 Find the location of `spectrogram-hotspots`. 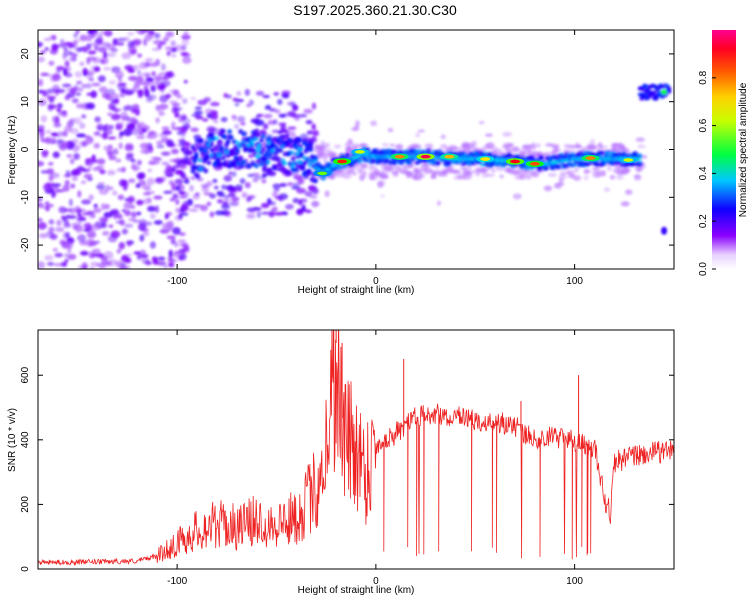

spectrogram-hotspots is located at coordinates (475, 162).